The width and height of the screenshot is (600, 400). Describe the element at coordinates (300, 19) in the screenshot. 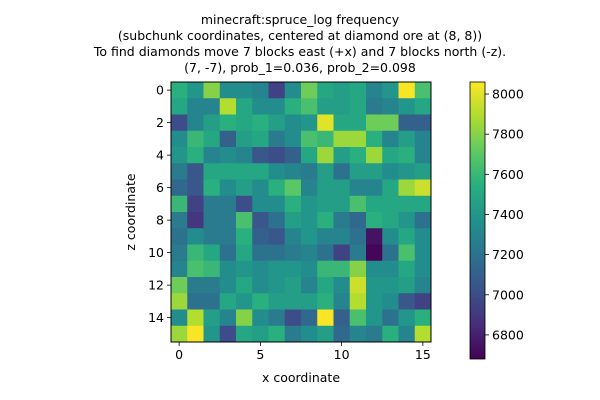

I see `title-line-1: minecraft:spruce_log frequency` at that location.